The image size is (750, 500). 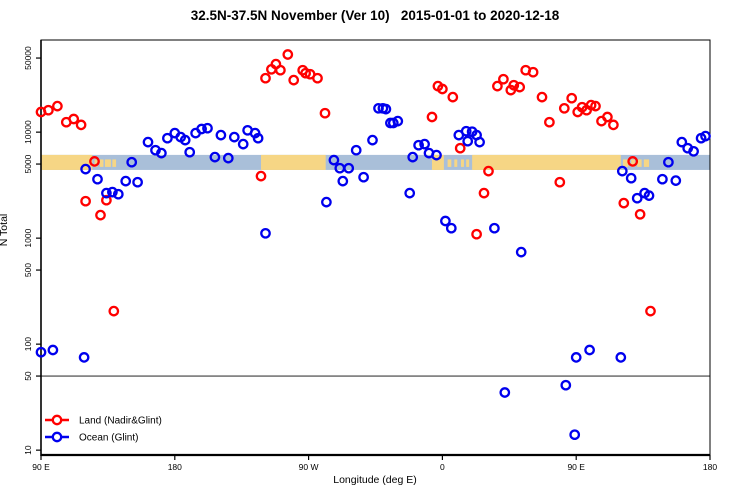 I want to click on y-tick-label: 100, so click(x=28, y=344).